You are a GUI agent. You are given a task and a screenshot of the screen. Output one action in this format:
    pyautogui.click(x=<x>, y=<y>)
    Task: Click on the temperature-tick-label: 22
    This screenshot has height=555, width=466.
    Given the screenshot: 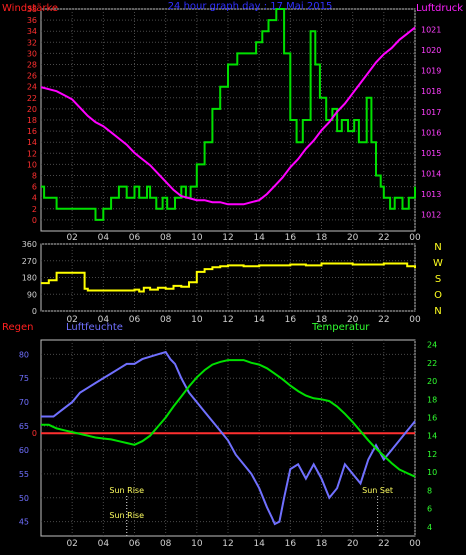 What is the action you would take?
    pyautogui.click(x=432, y=363)
    